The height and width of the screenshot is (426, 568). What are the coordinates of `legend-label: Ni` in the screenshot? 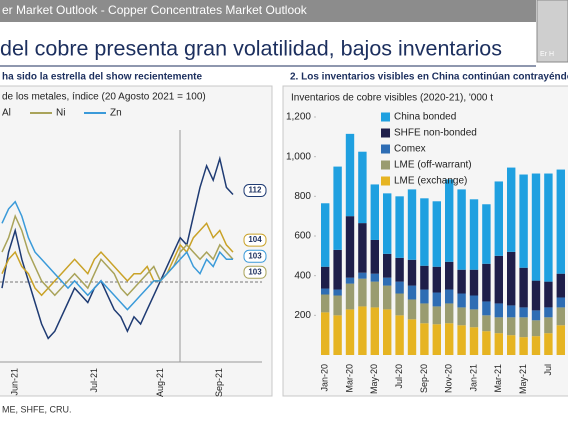 It's located at (60, 113).